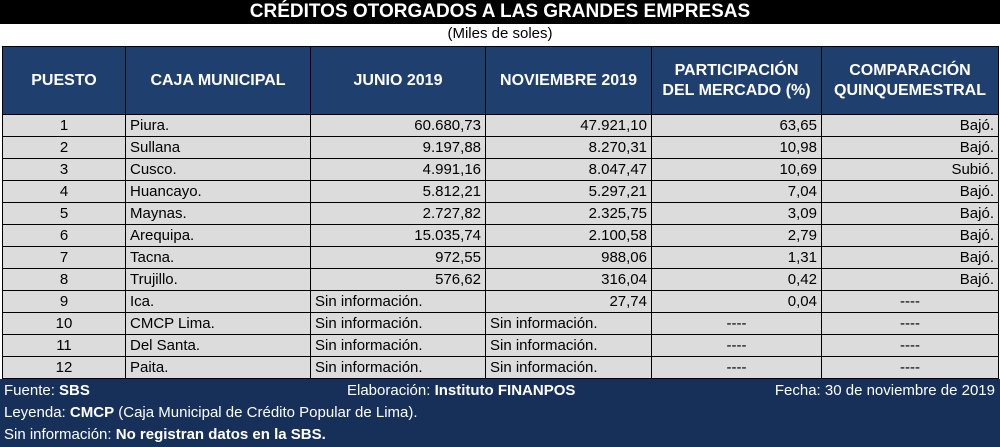 This screenshot has height=447, width=1000. I want to click on footer-fuente: Fuente: SBS, so click(47, 391).